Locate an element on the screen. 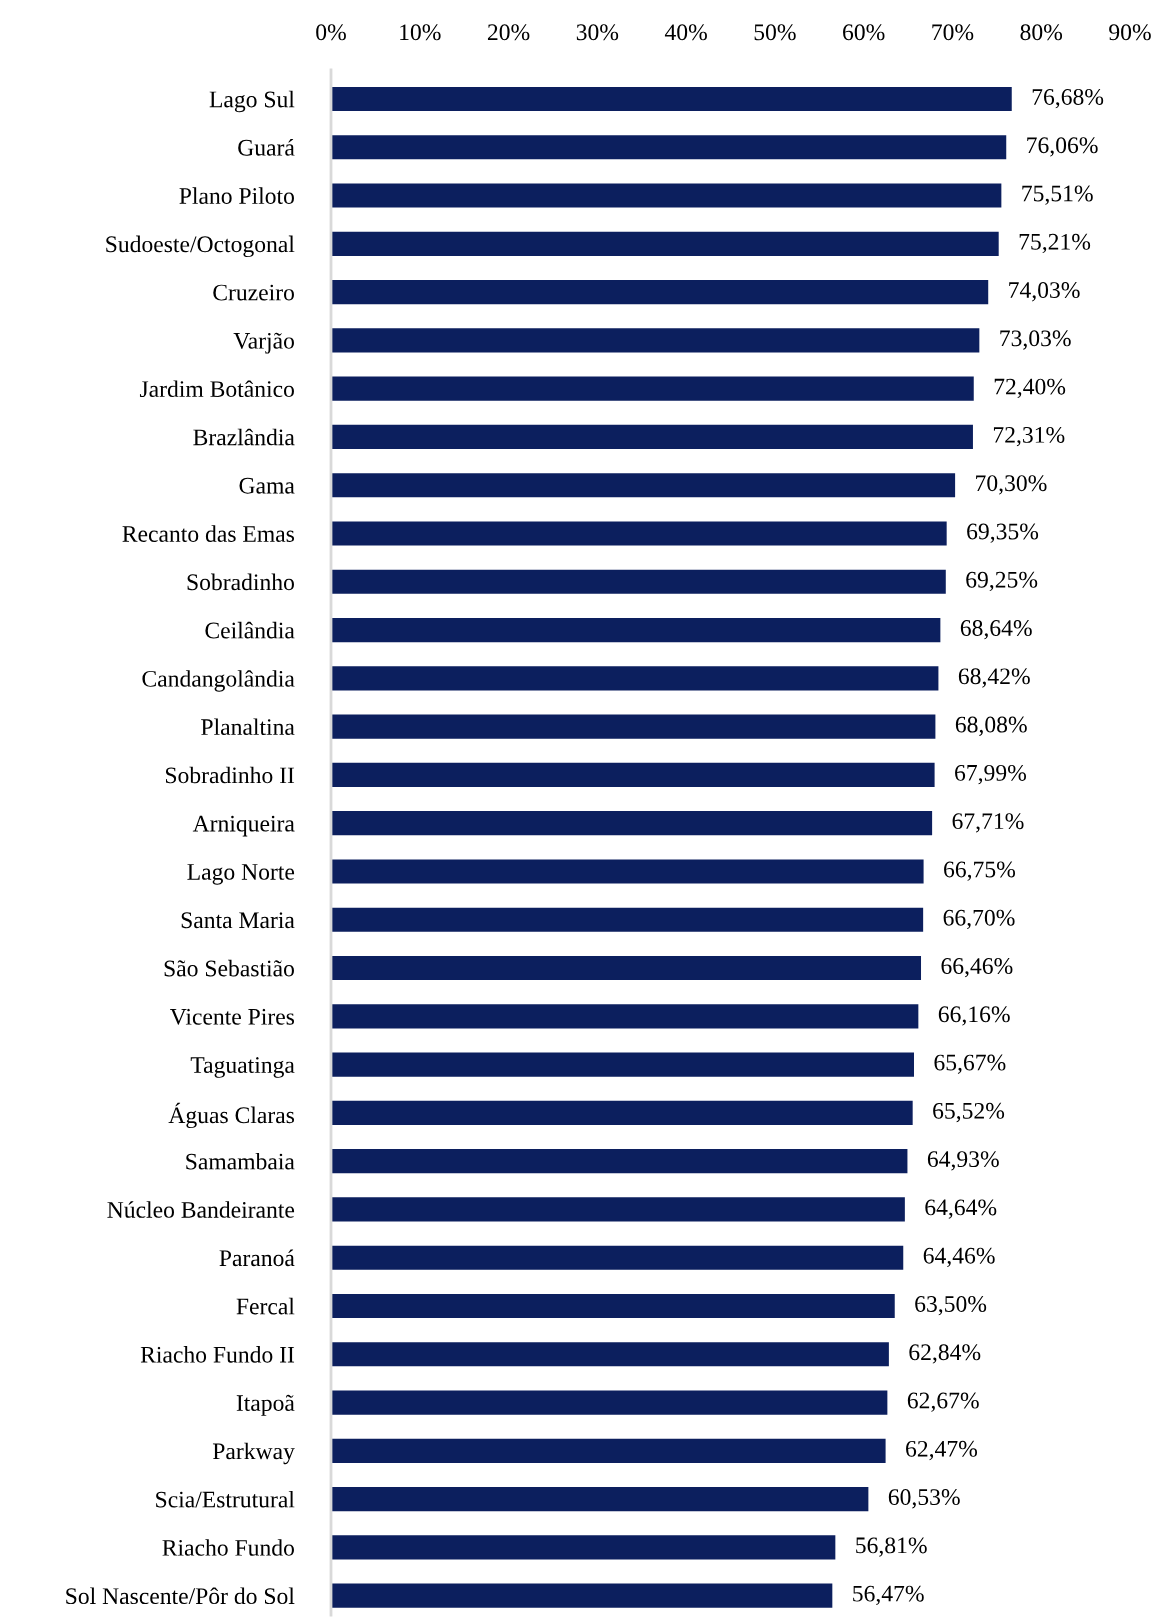  y-tick-label: Plano Piloto is located at coordinates (236, 195).